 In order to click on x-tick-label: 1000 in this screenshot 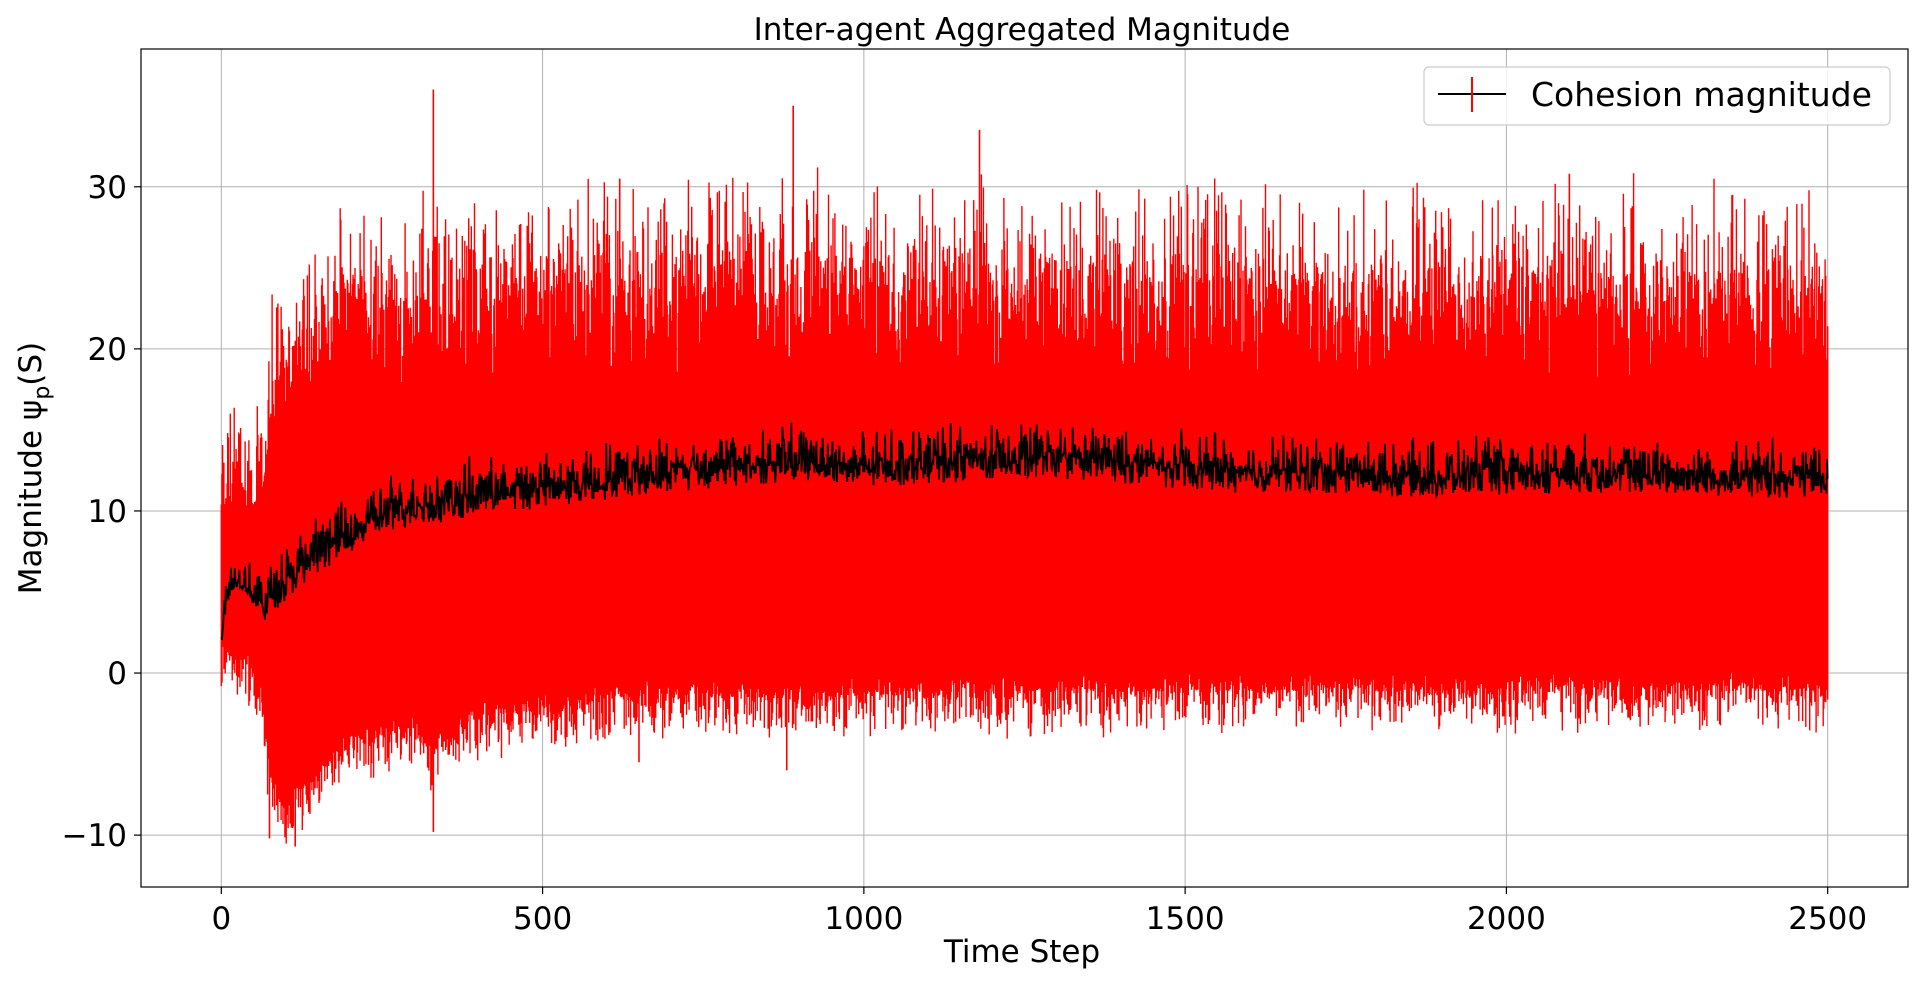, I will do `click(863, 919)`.